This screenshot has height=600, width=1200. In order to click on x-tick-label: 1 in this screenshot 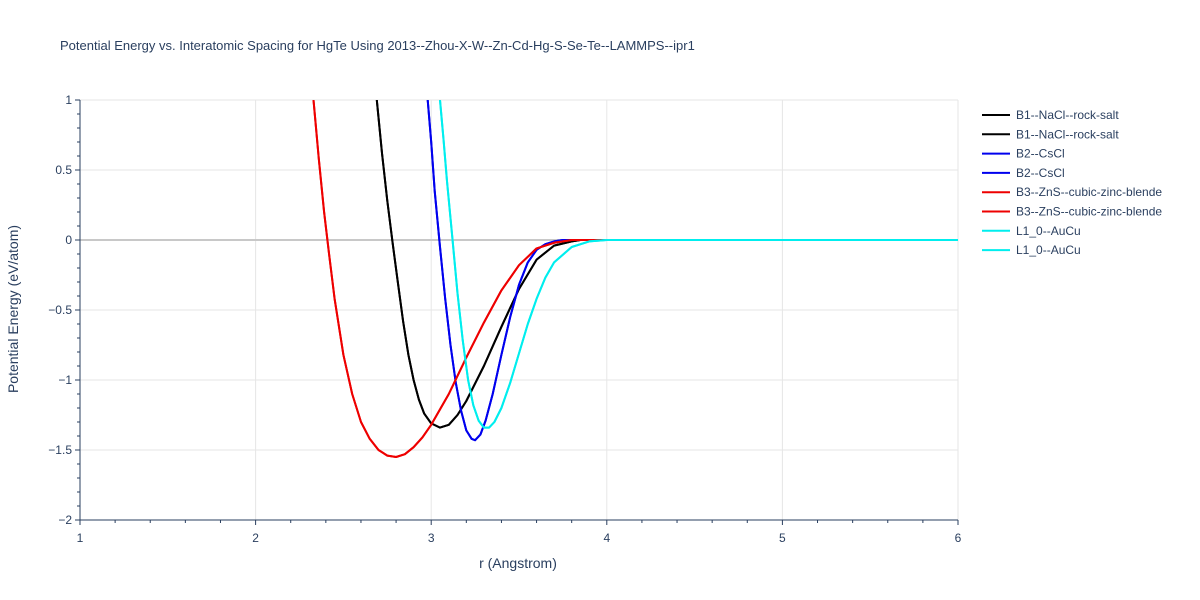, I will do `click(80, 538)`.